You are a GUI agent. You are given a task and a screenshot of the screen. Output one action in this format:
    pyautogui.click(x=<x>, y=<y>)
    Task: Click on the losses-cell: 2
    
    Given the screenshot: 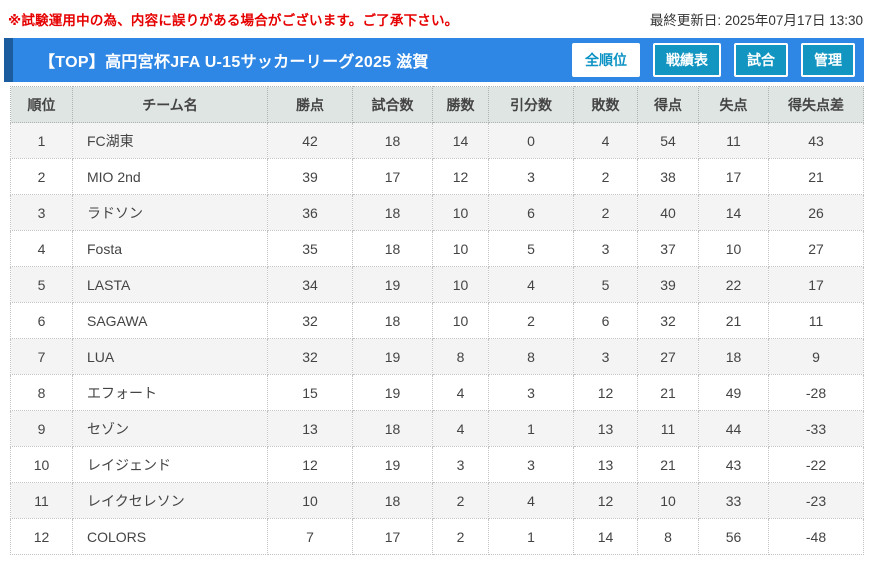 What is the action you would take?
    pyautogui.click(x=605, y=176)
    